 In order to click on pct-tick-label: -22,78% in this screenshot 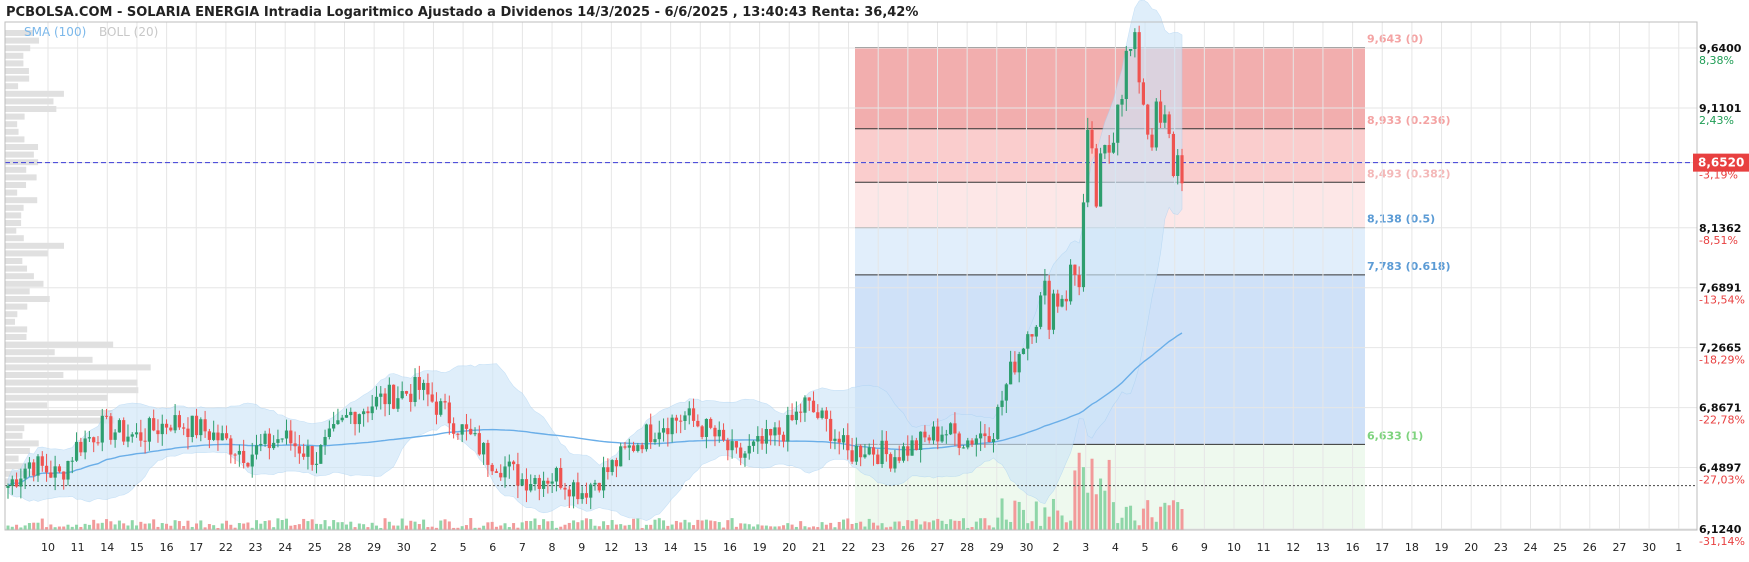, I will do `click(1722, 420)`.